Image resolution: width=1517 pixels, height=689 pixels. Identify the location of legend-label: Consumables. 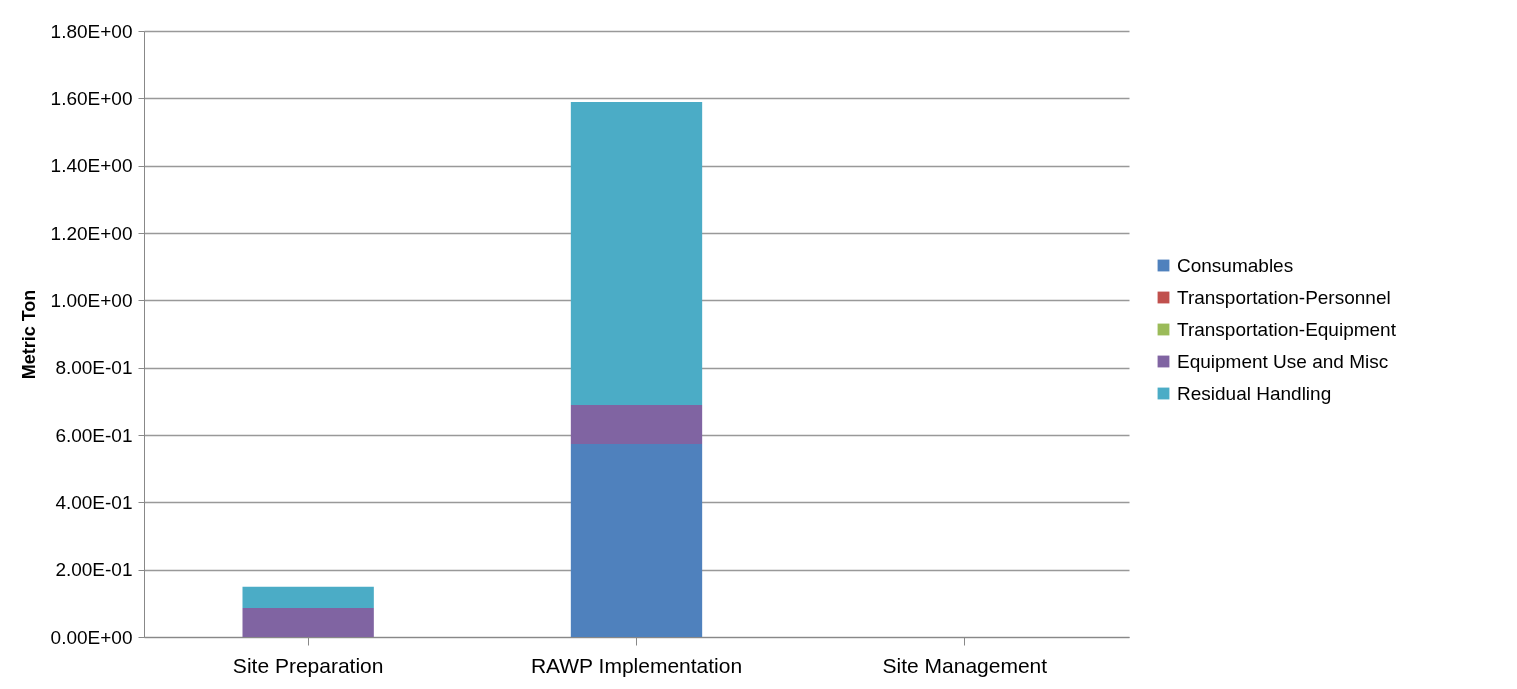
(1235, 265).